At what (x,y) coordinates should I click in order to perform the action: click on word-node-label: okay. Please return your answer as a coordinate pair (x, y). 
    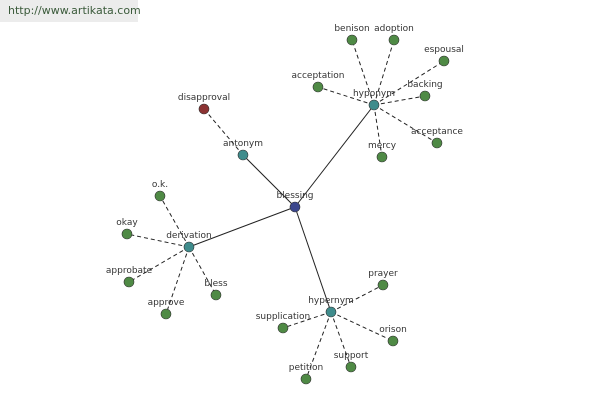
    Looking at the image, I should click on (127, 223).